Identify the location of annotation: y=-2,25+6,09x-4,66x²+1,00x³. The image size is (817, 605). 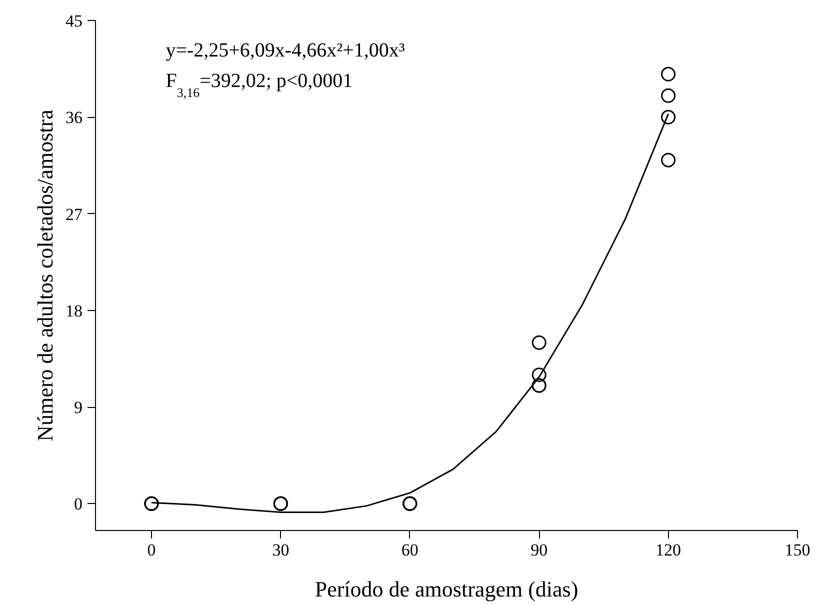
(285, 50).